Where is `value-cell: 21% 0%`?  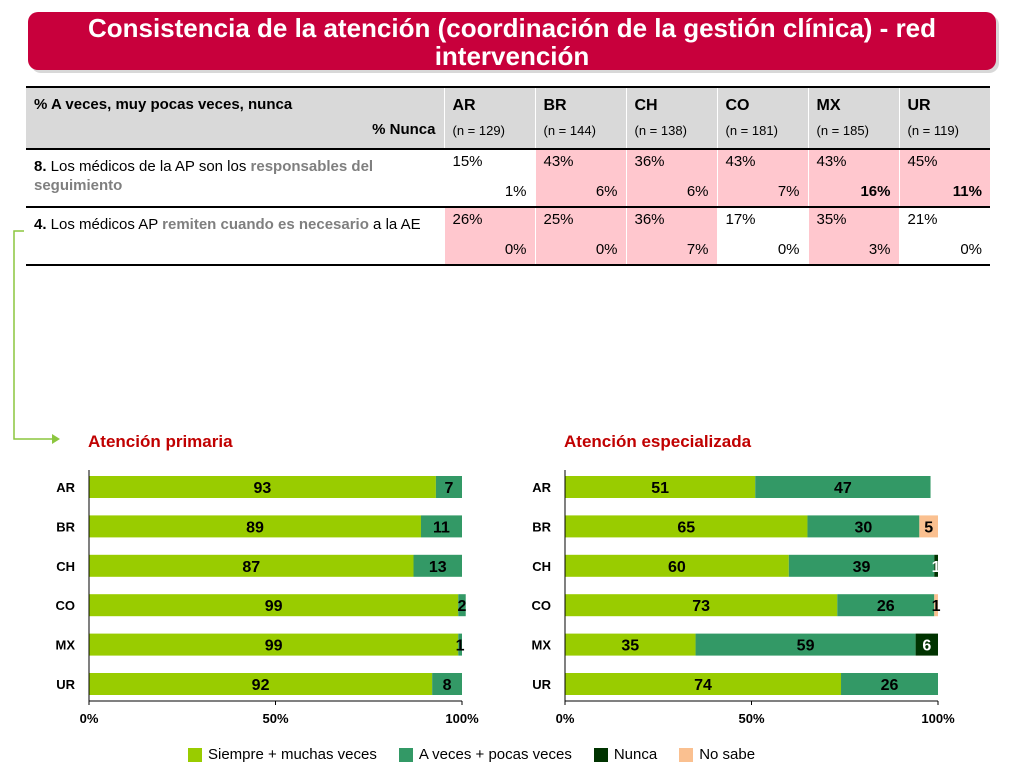
value-cell: 21% 0% is located at coordinates (944, 236).